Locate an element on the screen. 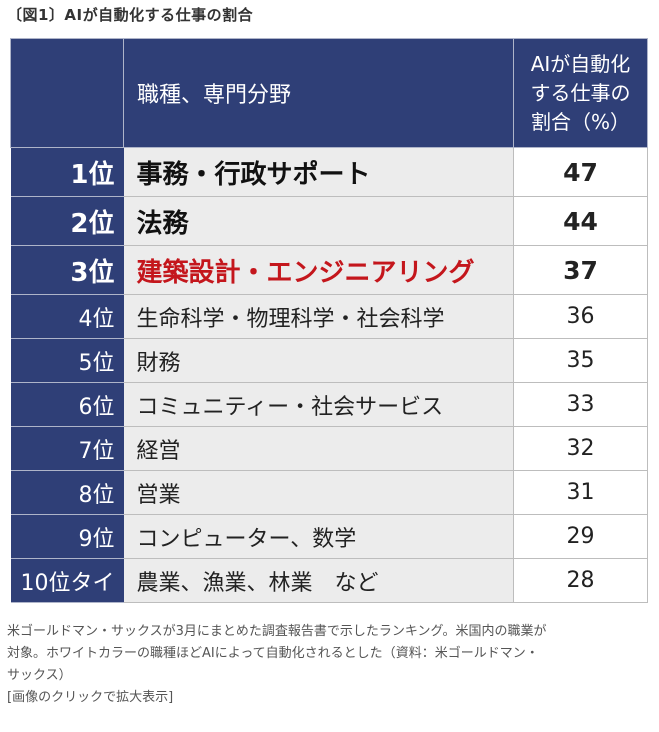 The height and width of the screenshot is (732, 659). table-row: 1位 事務・行政サポート 47 is located at coordinates (329, 172).